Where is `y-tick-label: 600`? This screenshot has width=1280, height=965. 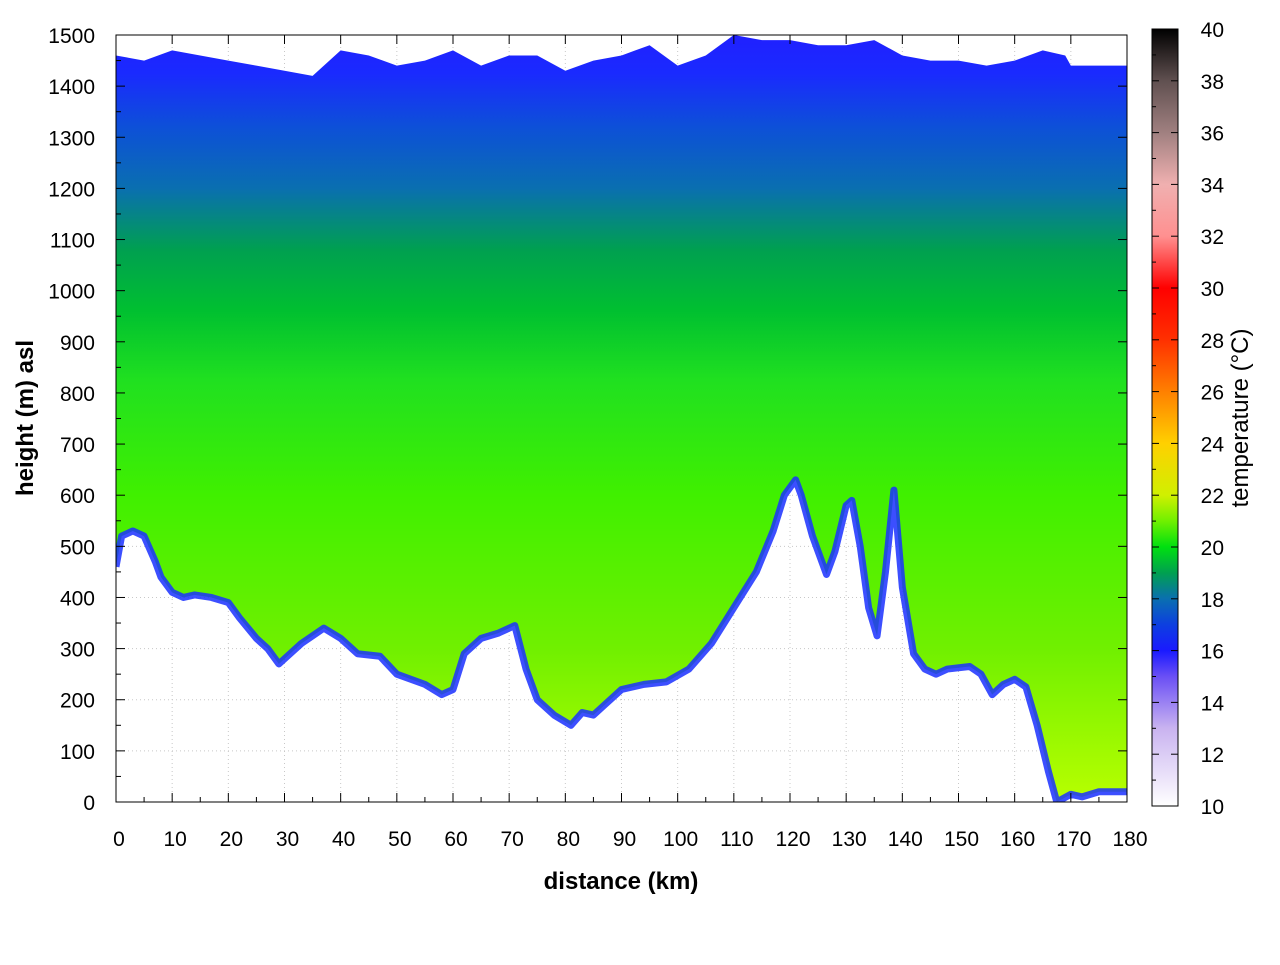
y-tick-label: 600 is located at coordinates (77, 496).